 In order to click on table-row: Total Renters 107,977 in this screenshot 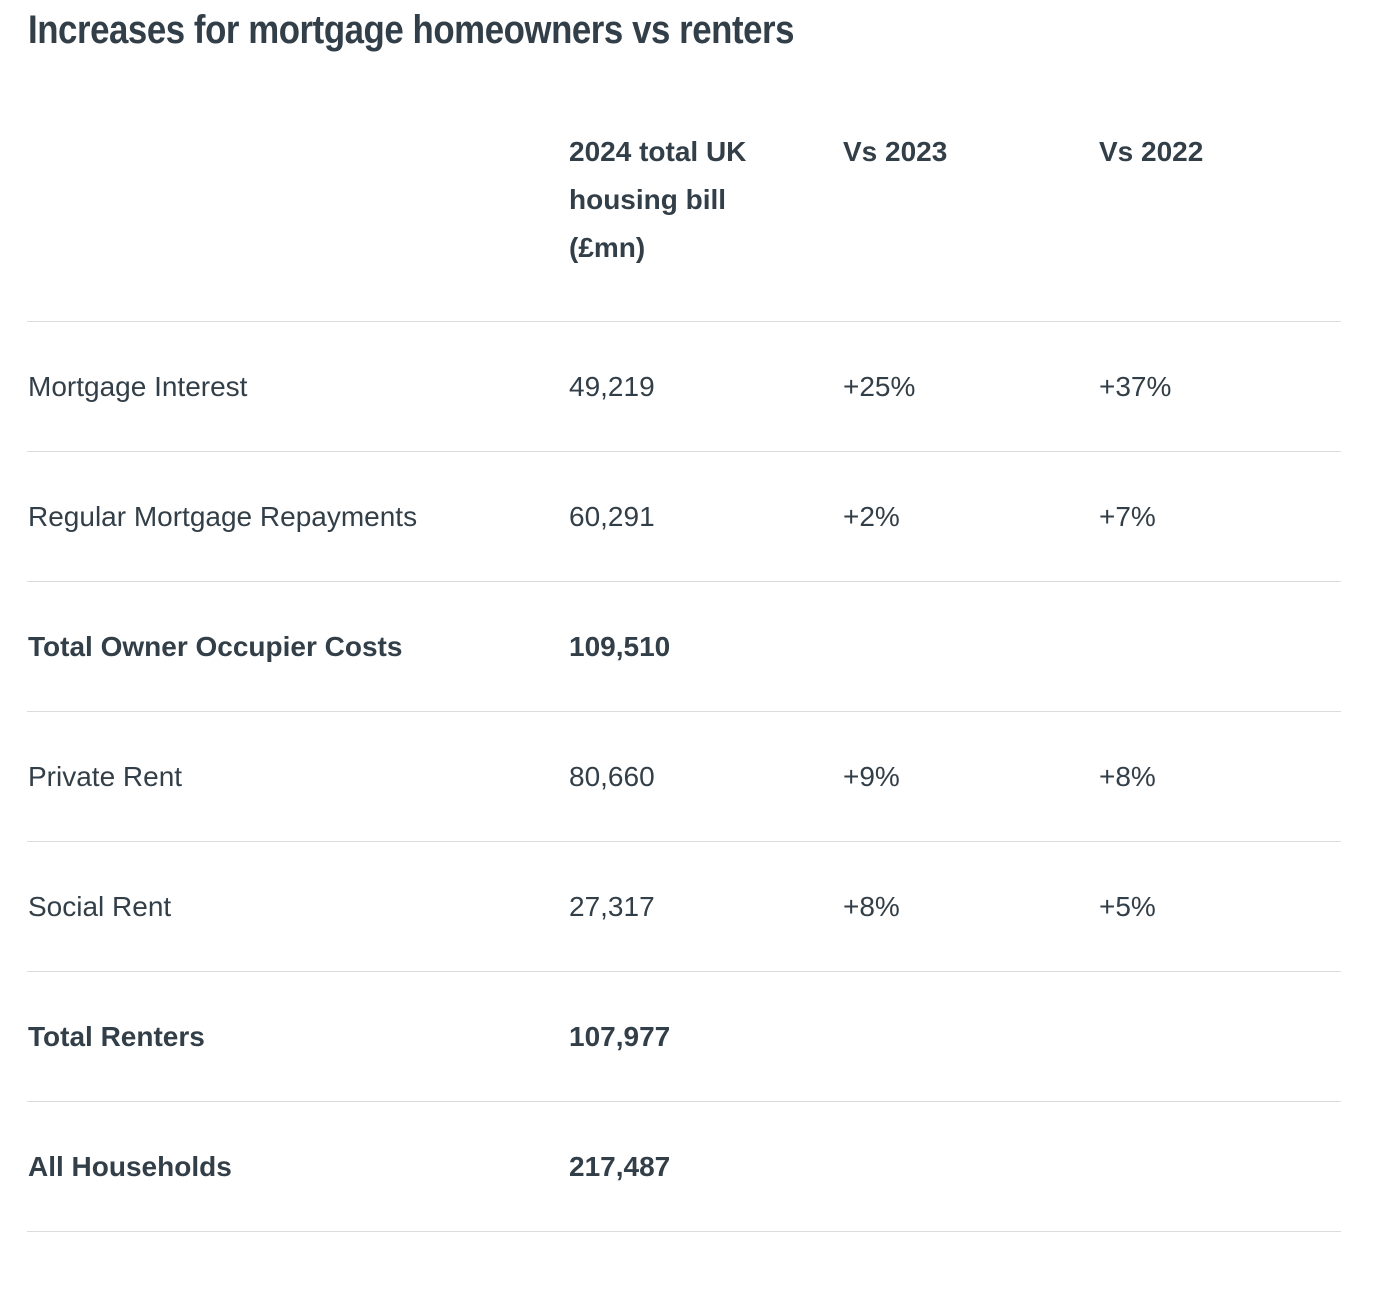, I will do `click(684, 1037)`.